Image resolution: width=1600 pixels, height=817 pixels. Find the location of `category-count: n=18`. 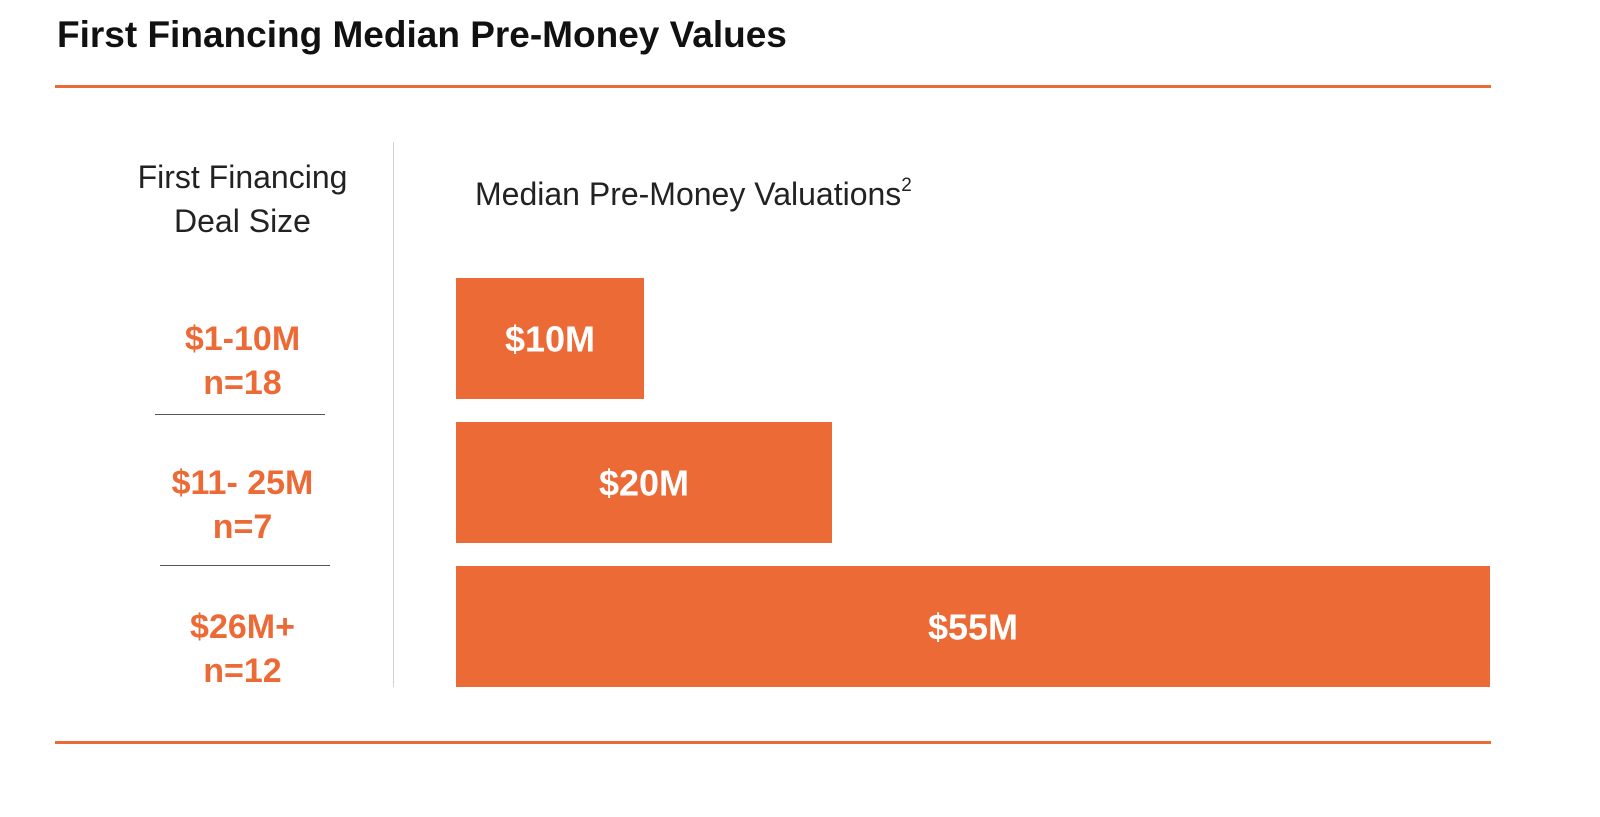

category-count: n=18 is located at coordinates (242, 383).